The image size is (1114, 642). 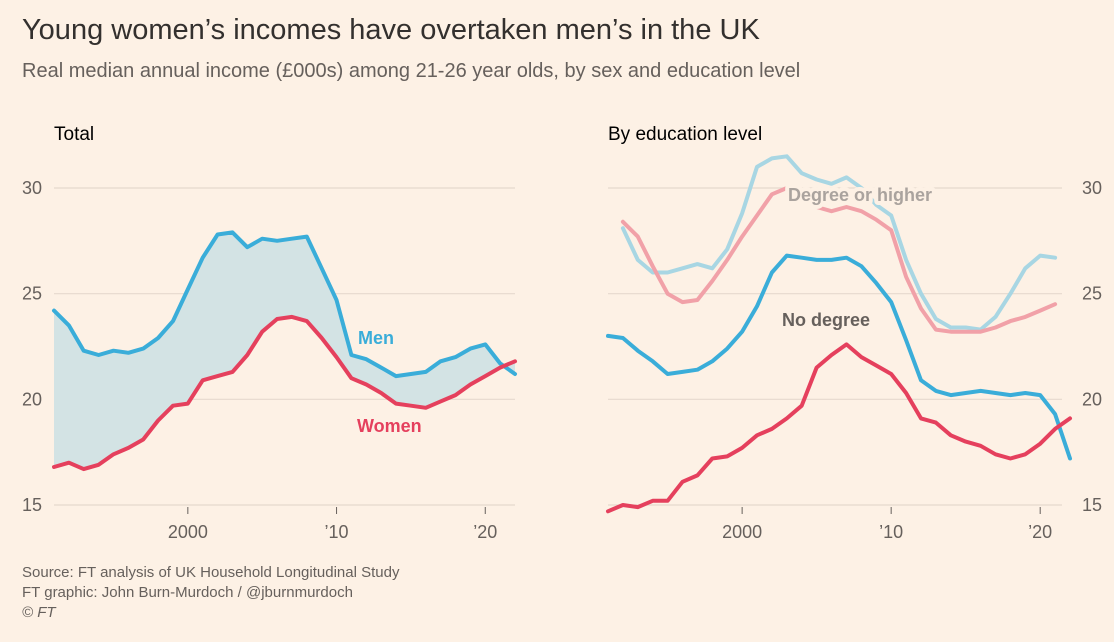 What do you see at coordinates (376, 338) in the screenshot?
I see `label-men: Men` at bounding box center [376, 338].